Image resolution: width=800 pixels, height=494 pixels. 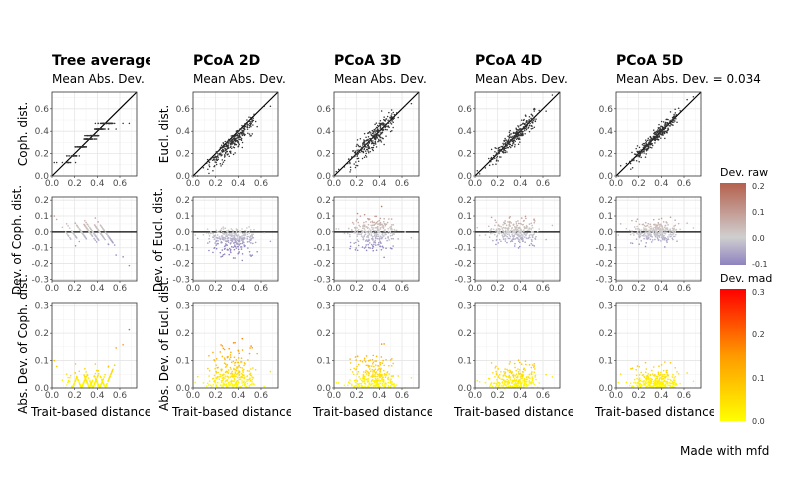 What do you see at coordinates (227, 140) in the screenshot?
I see `panel-p2-top: 0.0 0.2 0.4 0.60.00.20.40.6` at bounding box center [227, 140].